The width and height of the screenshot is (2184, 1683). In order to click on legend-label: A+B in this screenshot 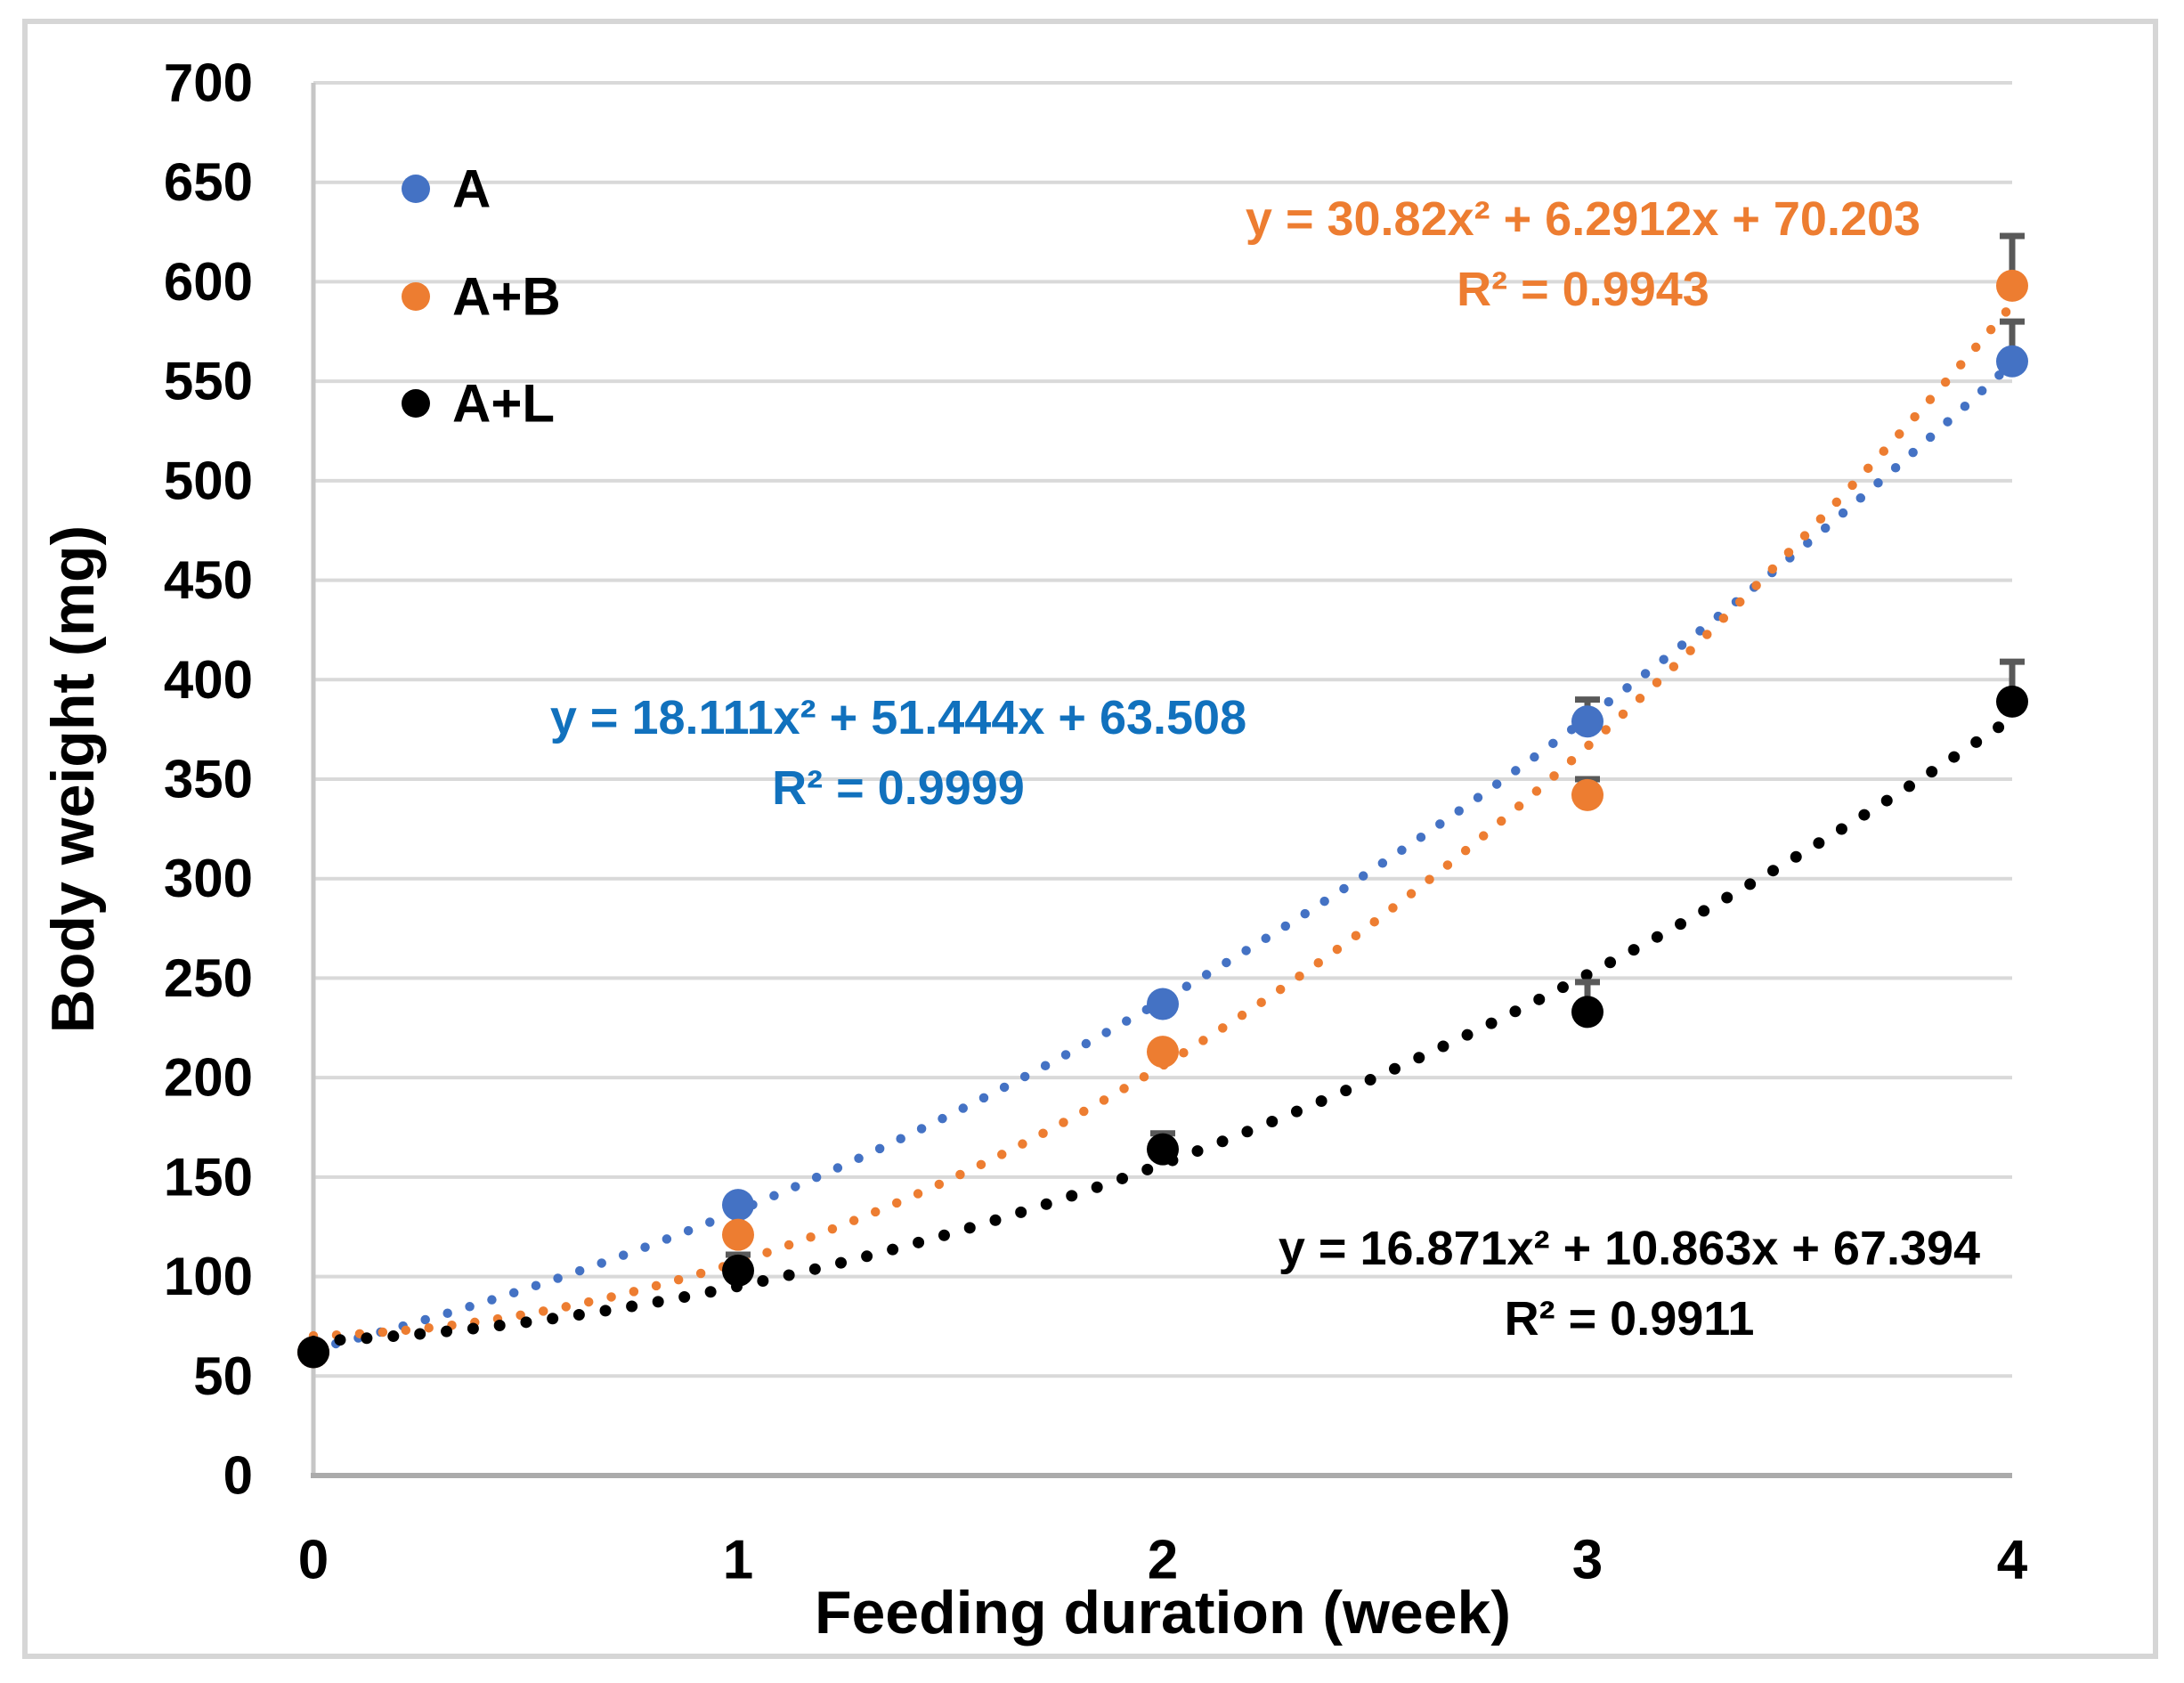, I will do `click(506, 297)`.